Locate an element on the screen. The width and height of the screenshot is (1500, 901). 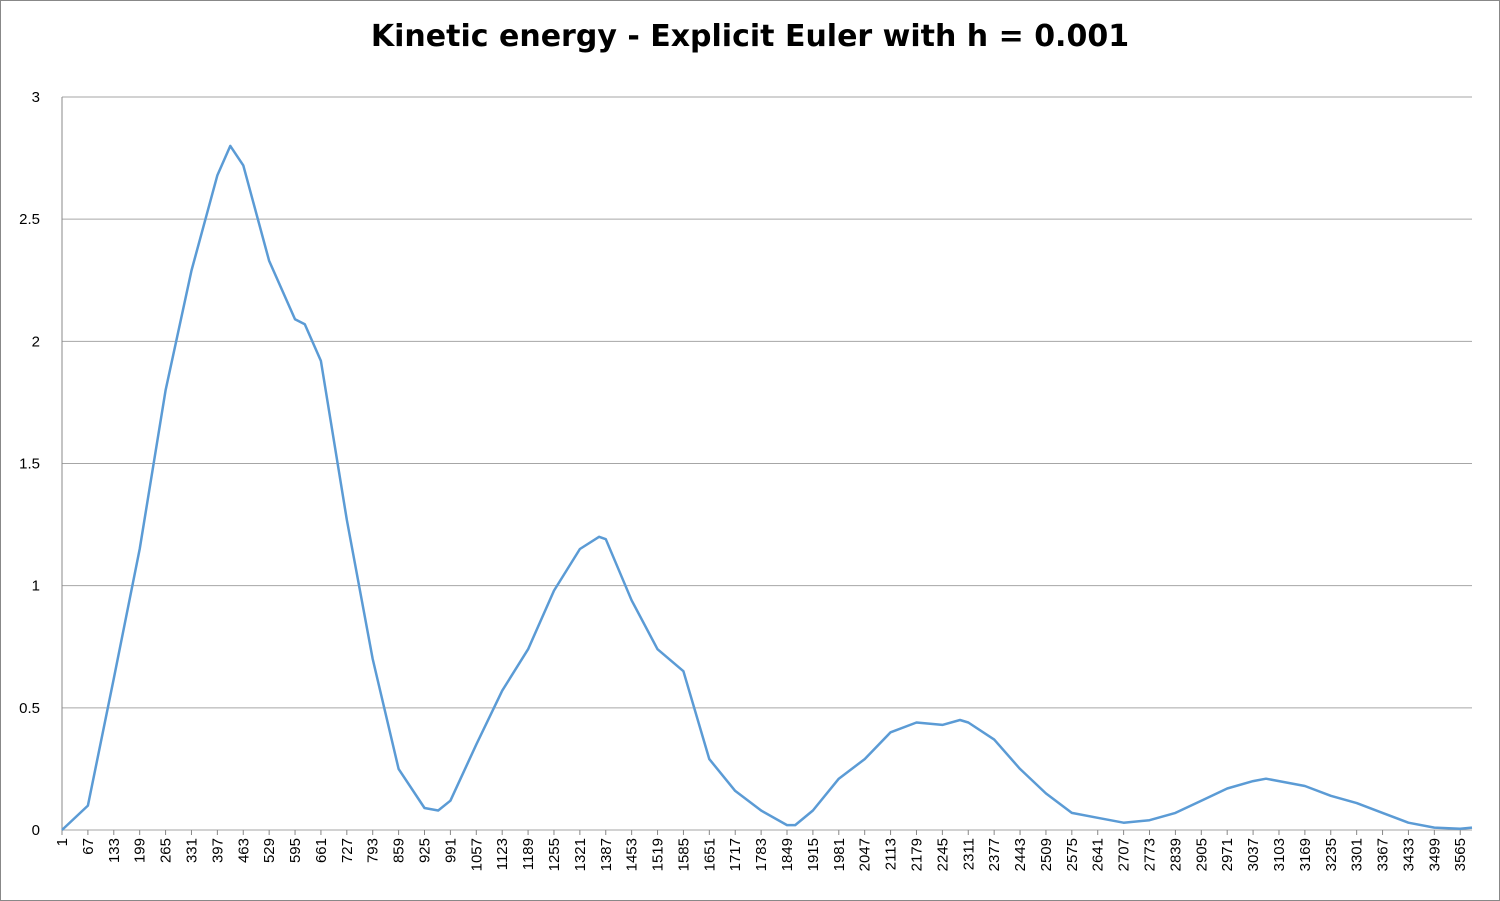
x-tick-label: 1519 is located at coordinates (658, 854).